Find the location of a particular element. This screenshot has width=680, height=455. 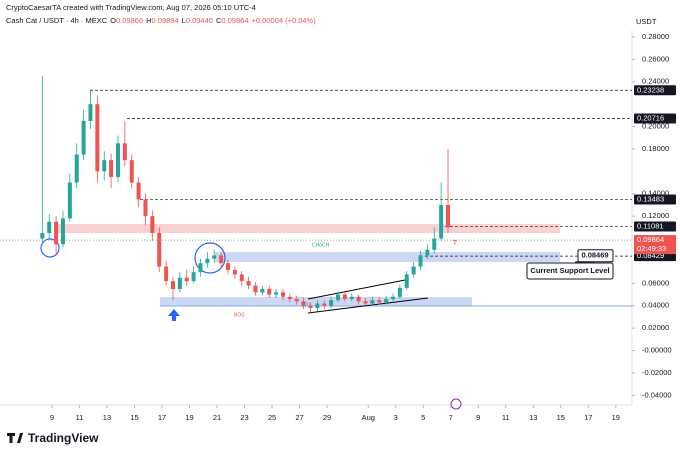

x-tick-label: 13 is located at coordinates (533, 417).